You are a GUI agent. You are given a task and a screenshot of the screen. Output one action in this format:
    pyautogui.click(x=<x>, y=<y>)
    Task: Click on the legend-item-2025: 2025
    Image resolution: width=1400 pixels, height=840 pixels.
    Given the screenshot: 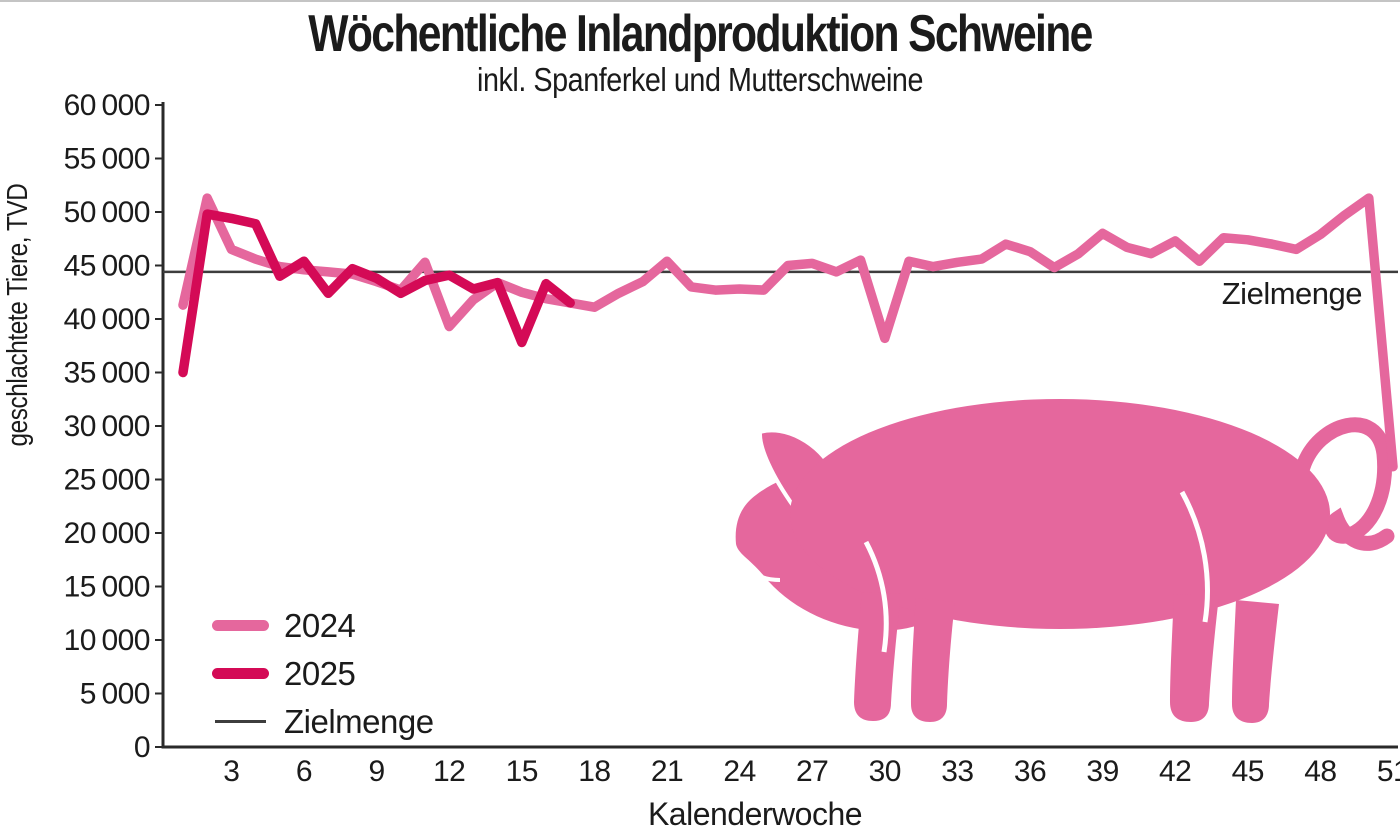 What is the action you would take?
    pyautogui.click(x=323, y=673)
    